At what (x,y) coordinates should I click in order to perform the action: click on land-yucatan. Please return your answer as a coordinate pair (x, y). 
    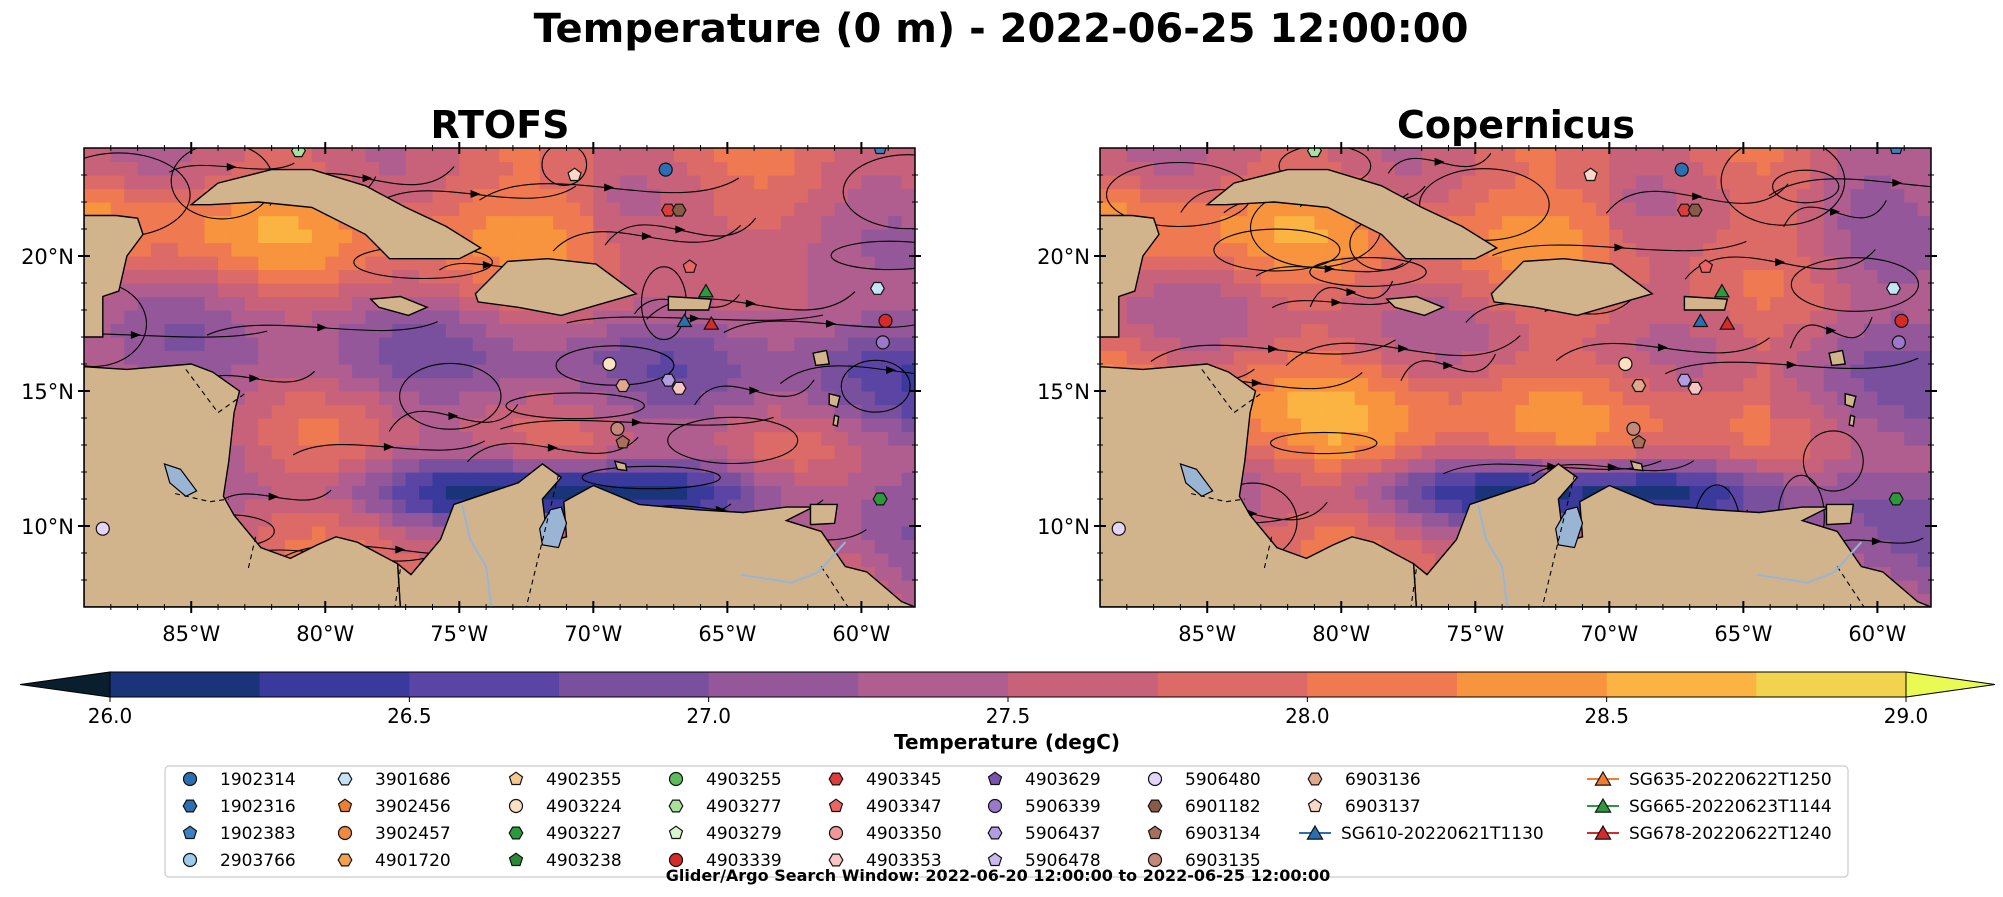
    Looking at the image, I should click on (114, 276).